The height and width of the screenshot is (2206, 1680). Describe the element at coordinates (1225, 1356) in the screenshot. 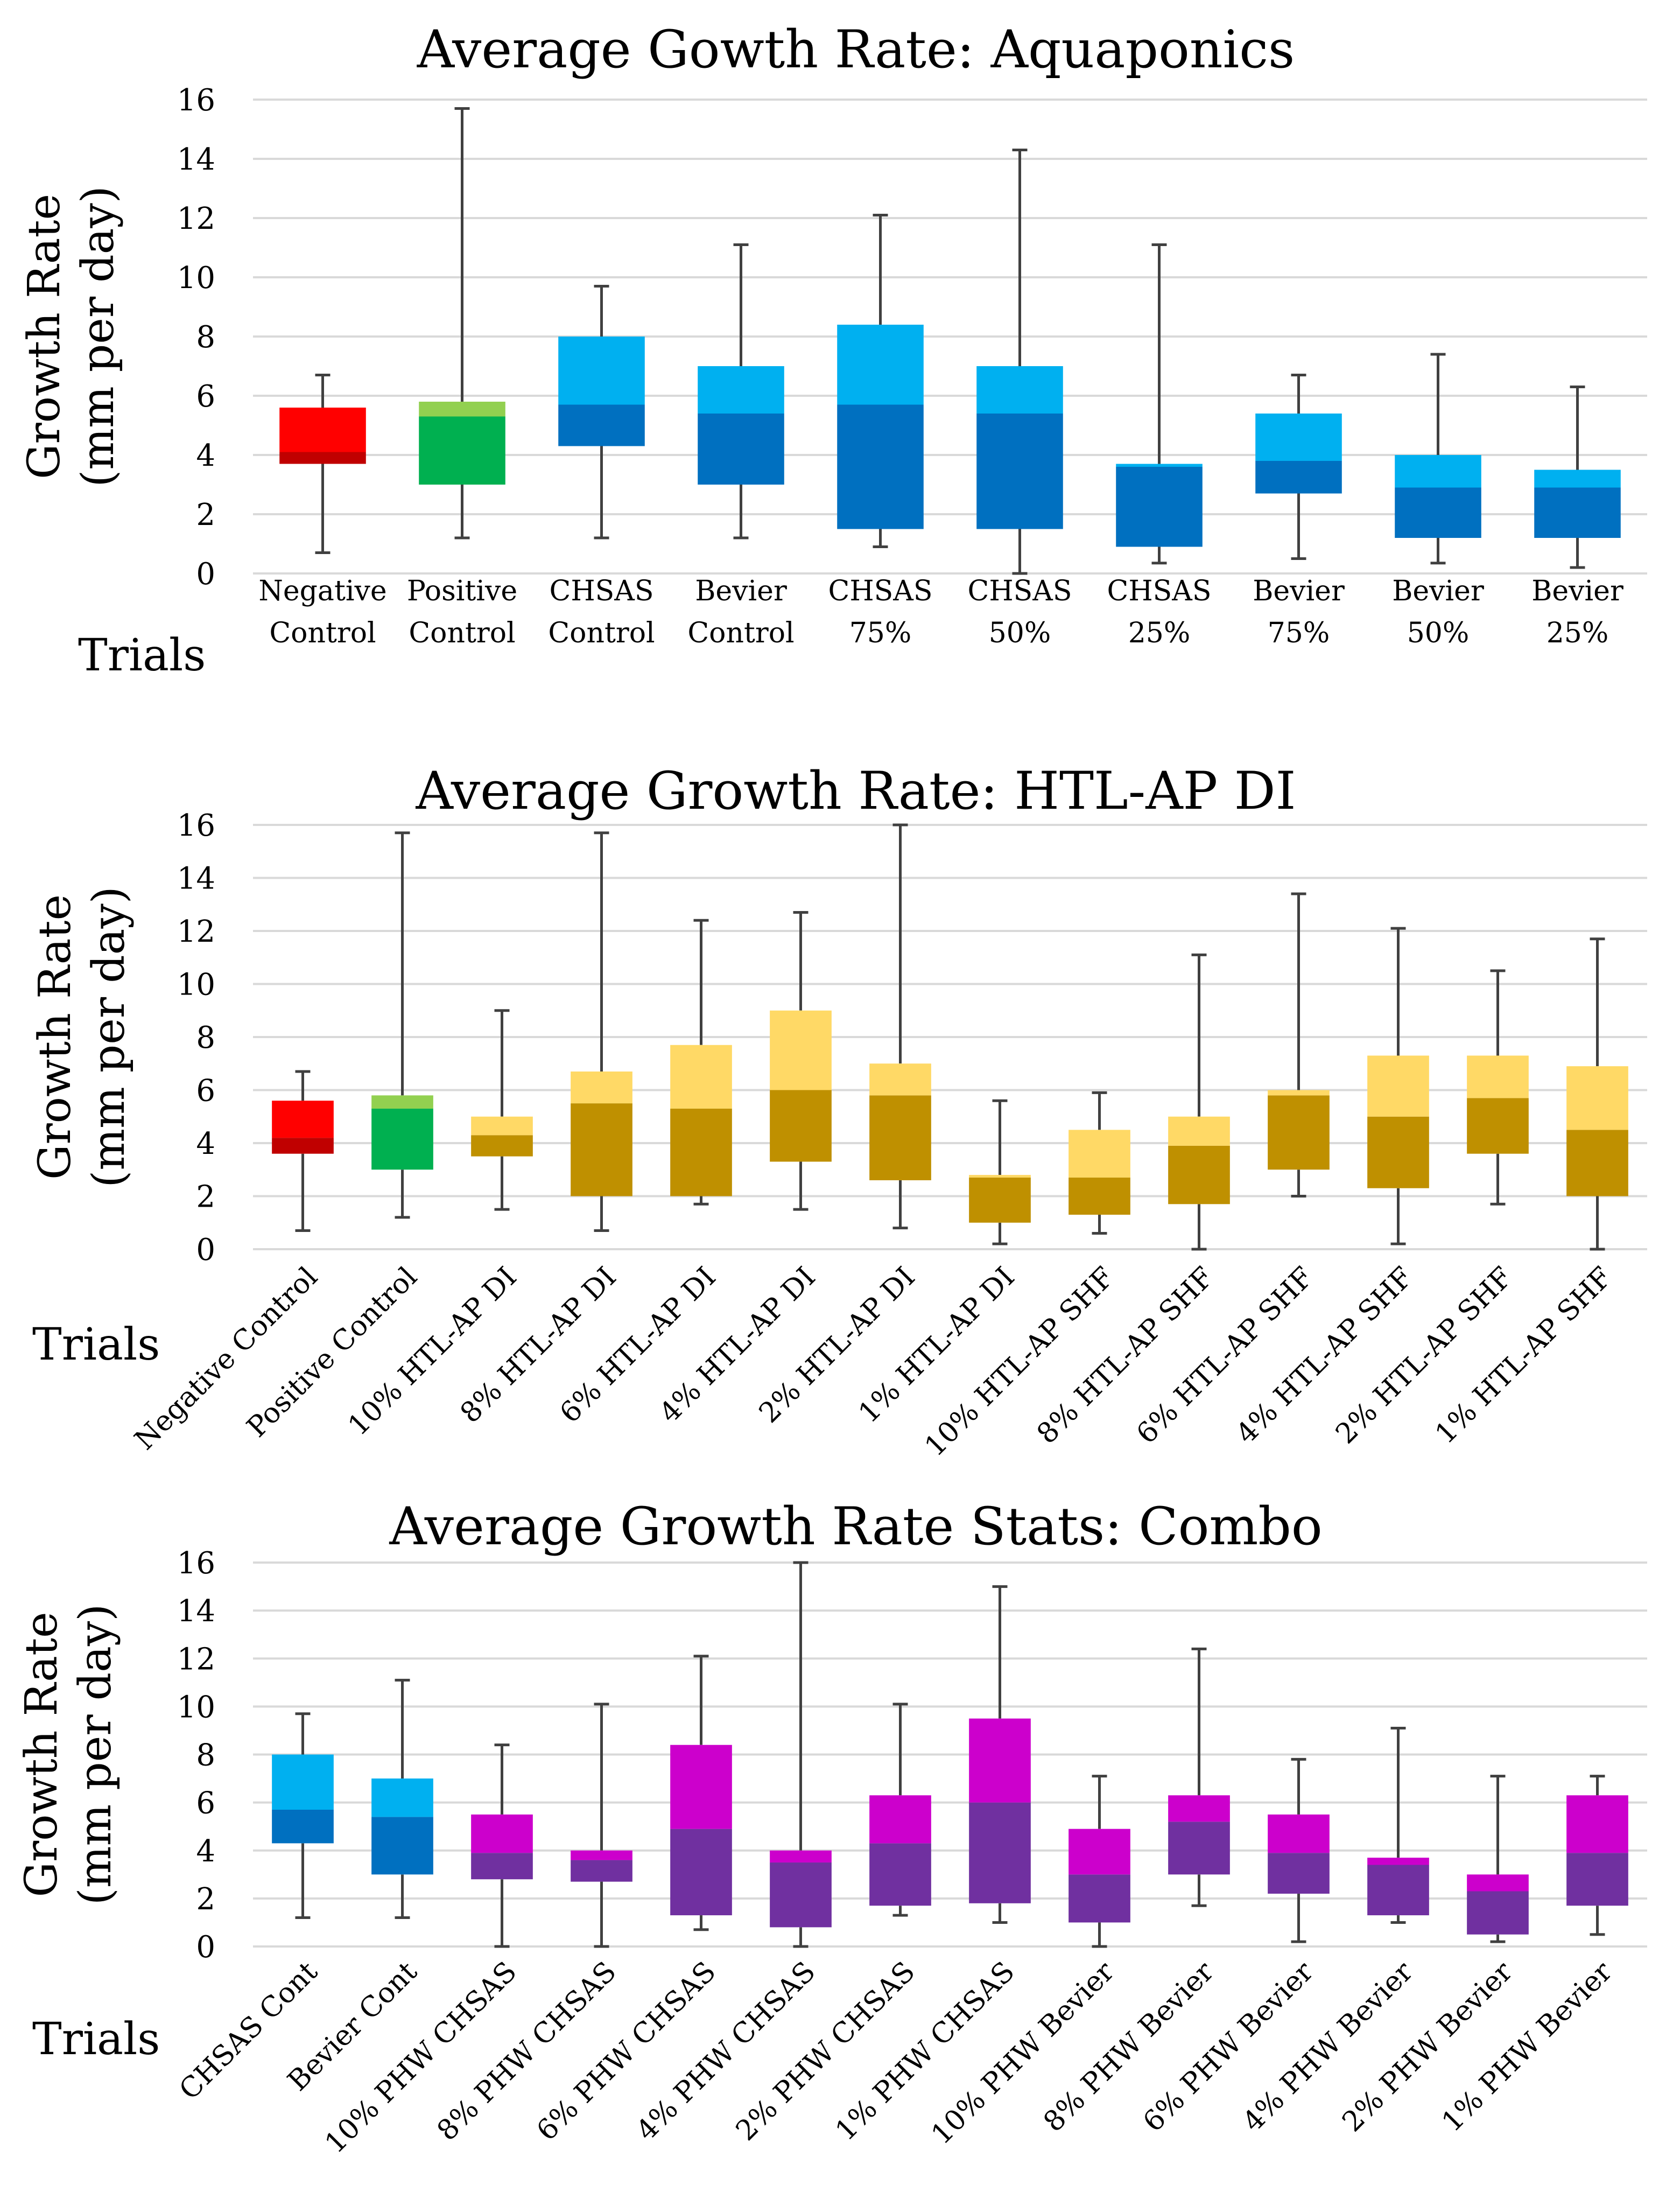

I see `category-label: 6% HTL-AP SHF` at that location.